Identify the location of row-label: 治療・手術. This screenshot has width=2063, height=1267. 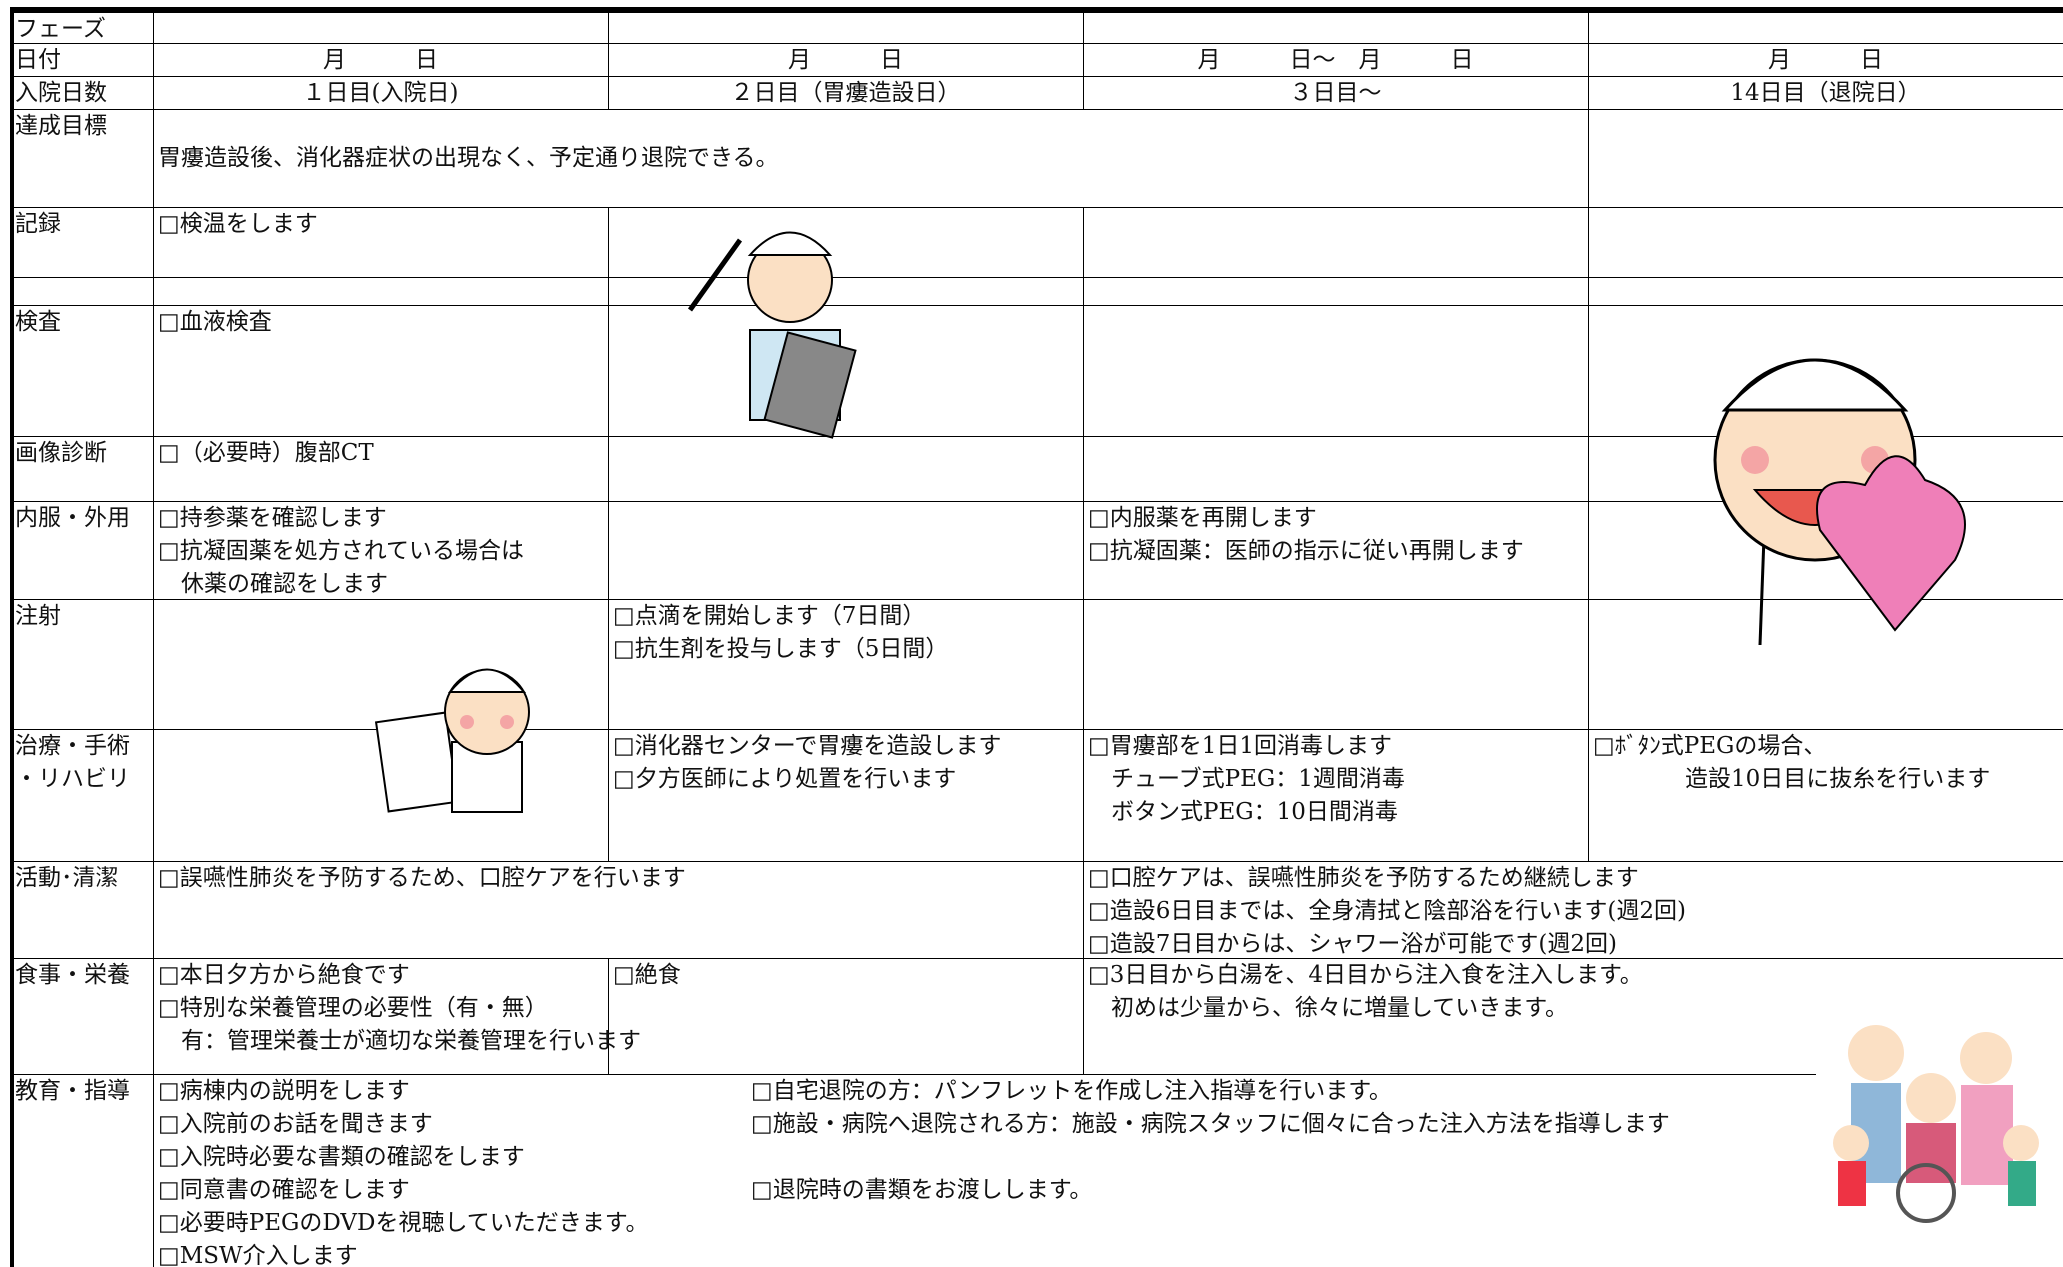
(72, 746).